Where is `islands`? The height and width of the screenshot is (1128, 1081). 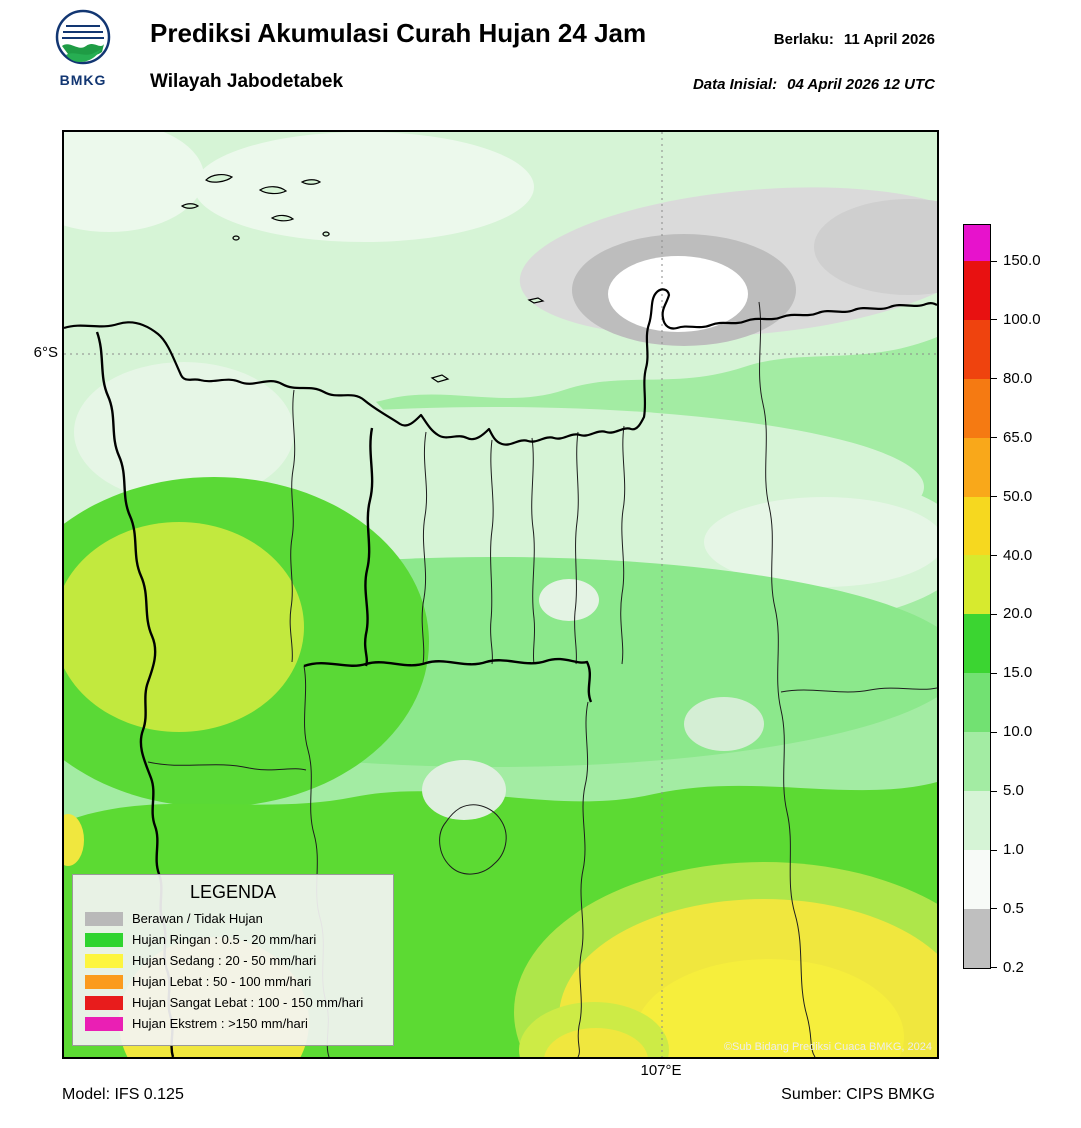 islands is located at coordinates (362, 278).